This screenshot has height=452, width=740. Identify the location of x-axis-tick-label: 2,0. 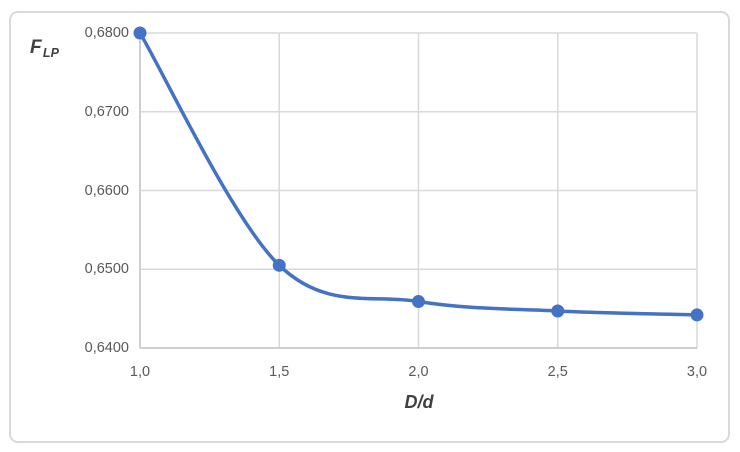
(418, 372).